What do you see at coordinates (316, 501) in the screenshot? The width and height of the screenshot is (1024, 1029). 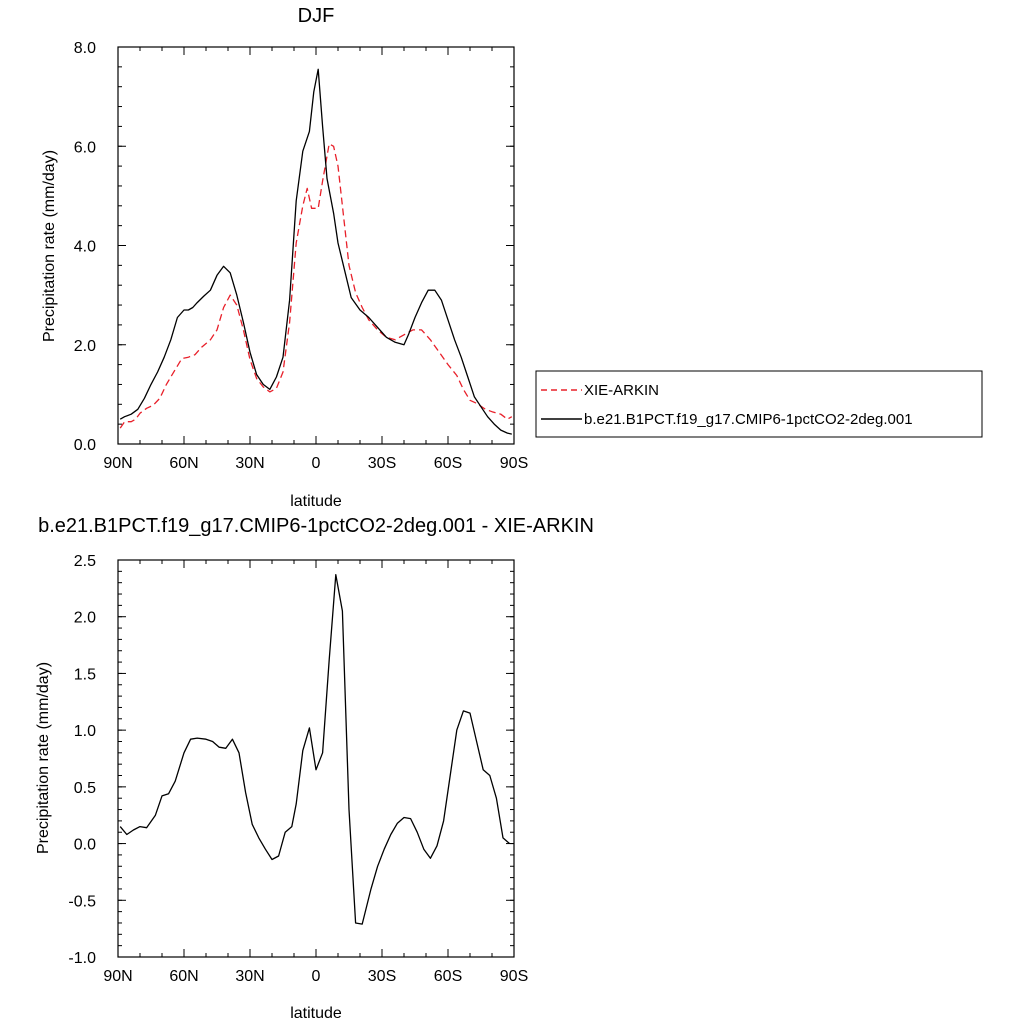 I see `top-x-axis-label: latitude` at bounding box center [316, 501].